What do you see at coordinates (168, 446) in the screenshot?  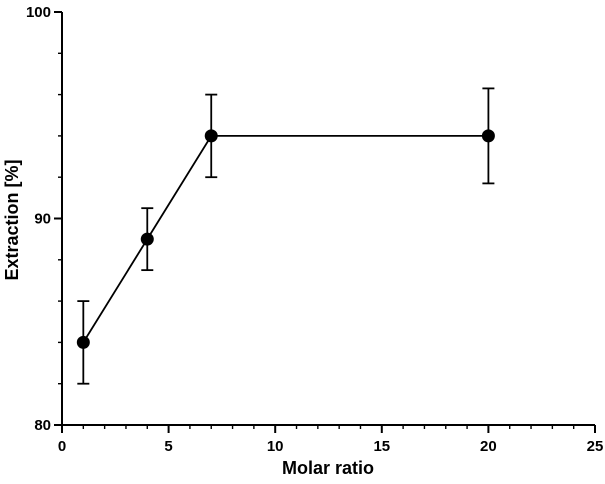 I see `x-tick-label: 5` at bounding box center [168, 446].